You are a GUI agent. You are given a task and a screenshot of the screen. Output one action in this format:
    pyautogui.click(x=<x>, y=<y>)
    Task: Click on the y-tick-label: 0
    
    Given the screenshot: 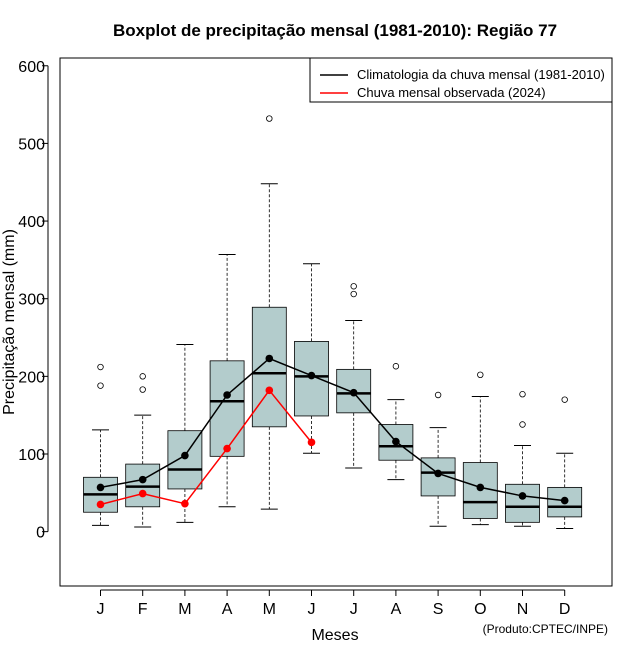 What is the action you would take?
    pyautogui.click(x=40, y=533)
    